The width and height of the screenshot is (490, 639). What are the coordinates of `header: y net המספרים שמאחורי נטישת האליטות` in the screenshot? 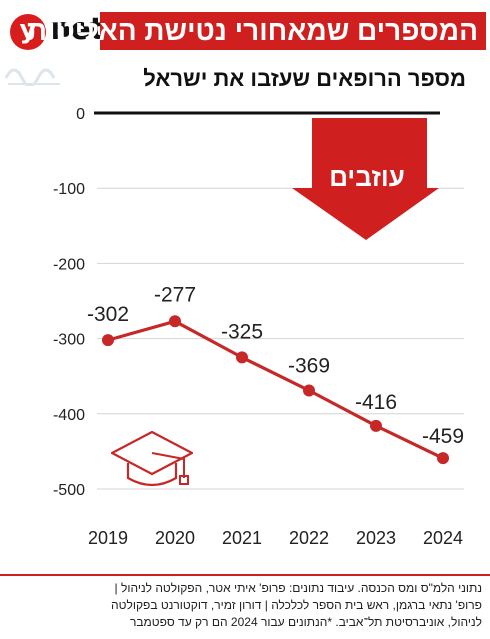 It's located at (245, 28).